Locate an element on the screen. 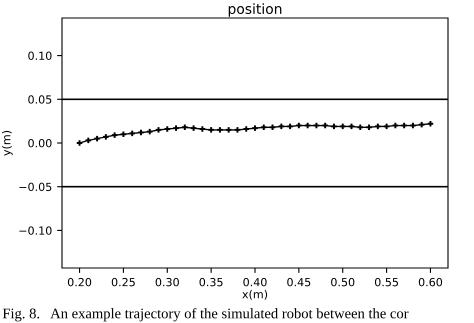 The width and height of the screenshot is (474, 323). x-axis-title: x(m) is located at coordinates (255, 295).